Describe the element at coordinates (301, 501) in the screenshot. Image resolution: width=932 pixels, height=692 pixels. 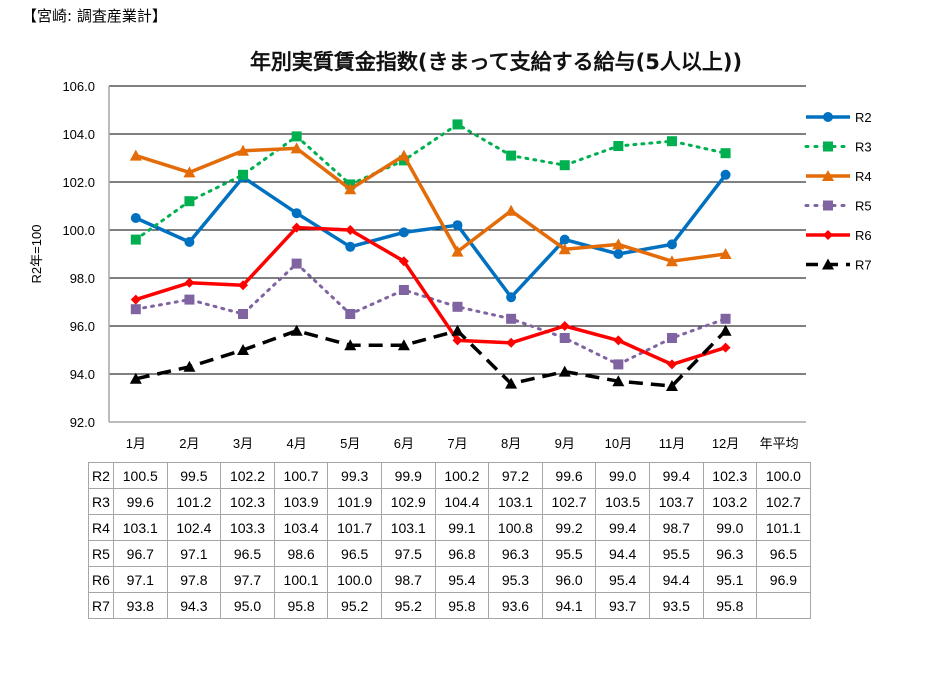
I see `table-cell: 103.9` at that location.